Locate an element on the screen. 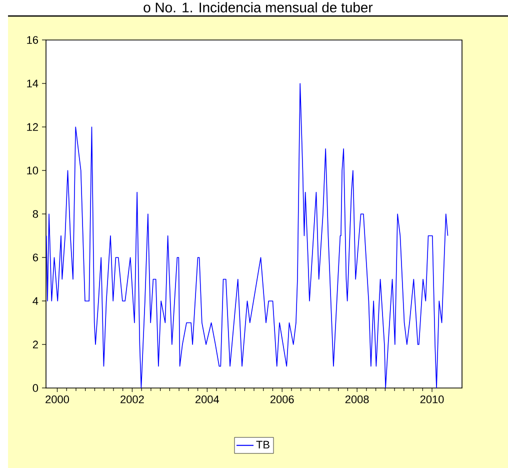  x-tick-label: 2010 is located at coordinates (432, 400).